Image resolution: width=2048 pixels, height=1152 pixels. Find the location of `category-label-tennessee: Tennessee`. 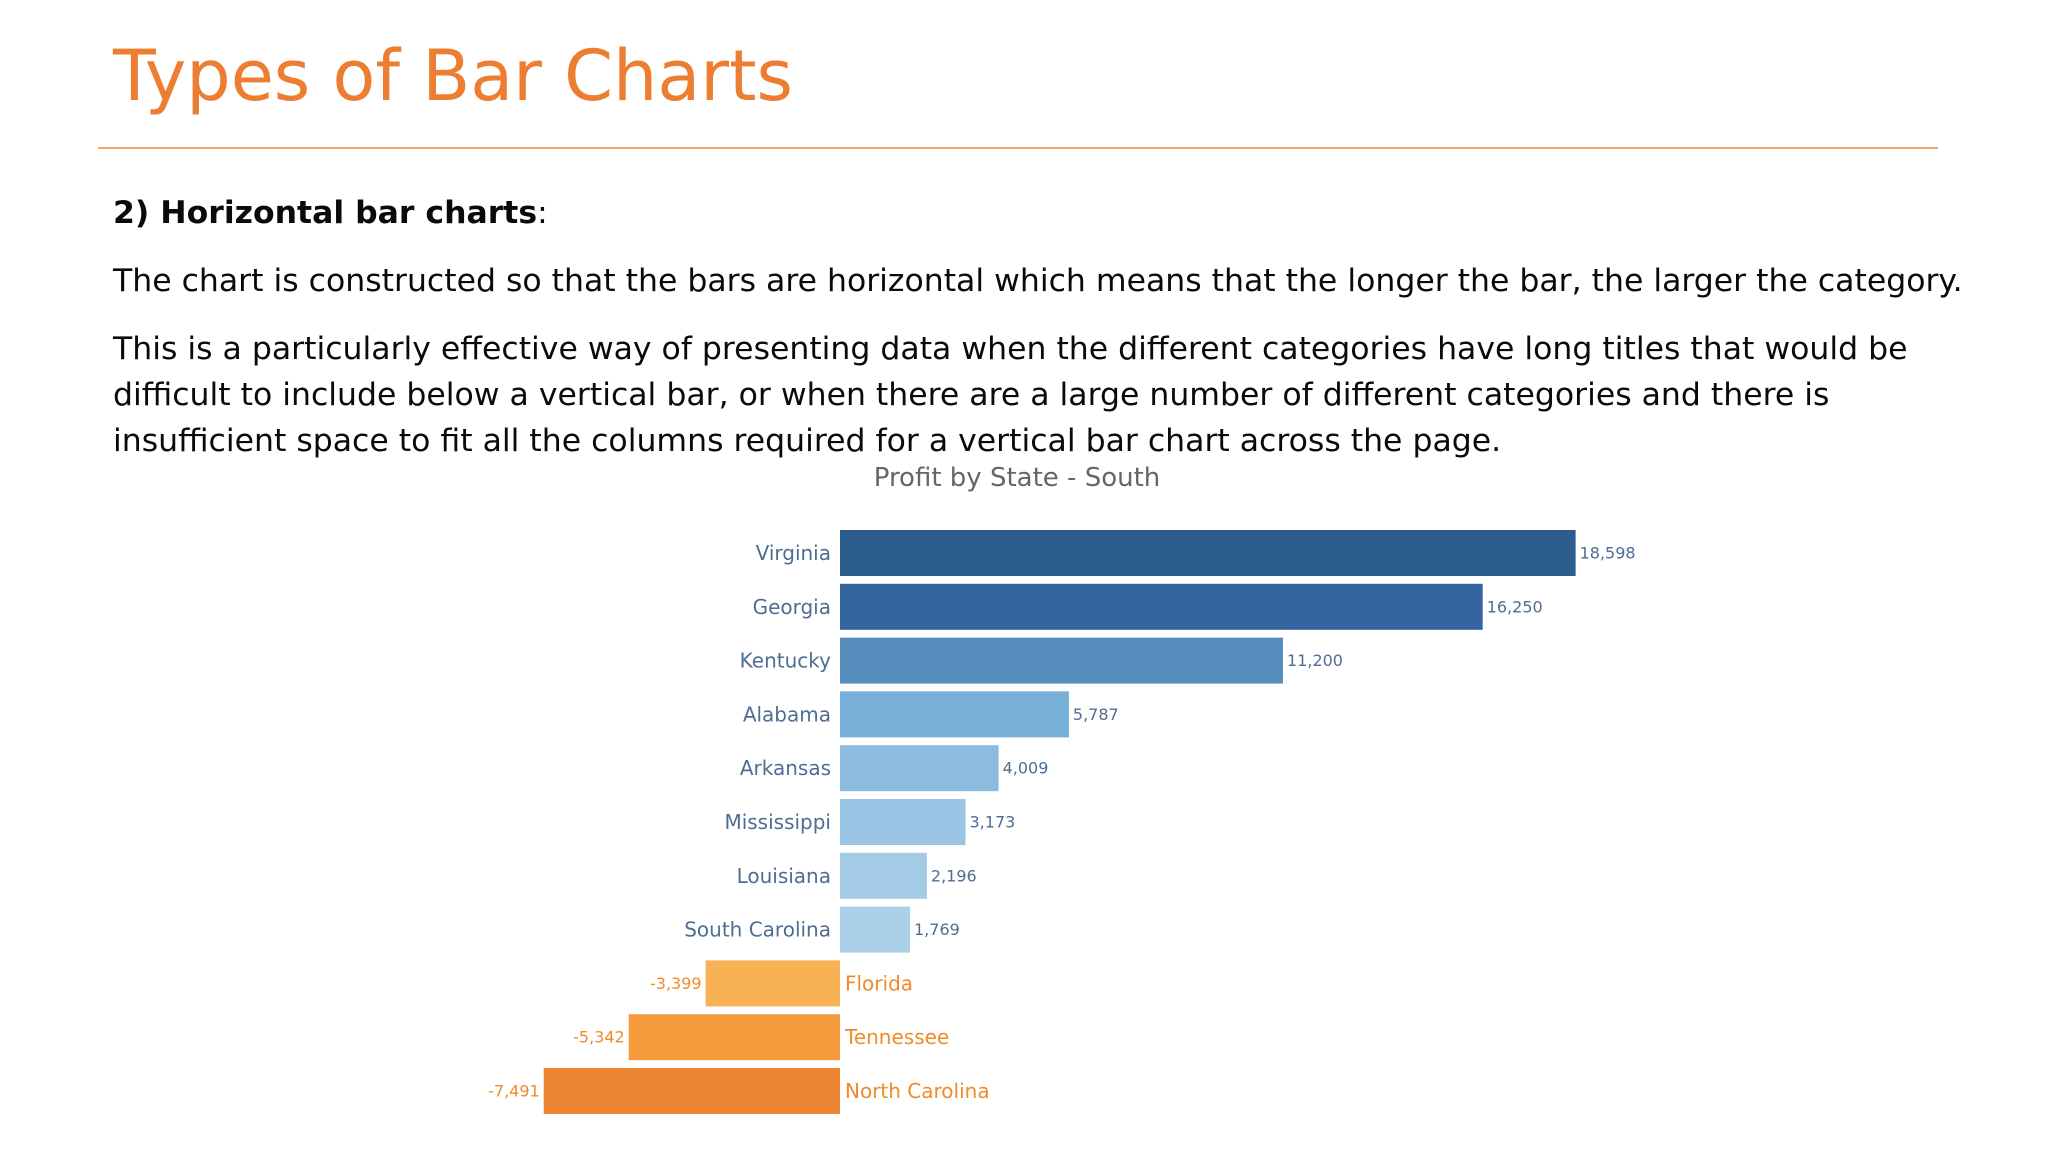

category-label-tennessee: Tennessee is located at coordinates (896, 1037).